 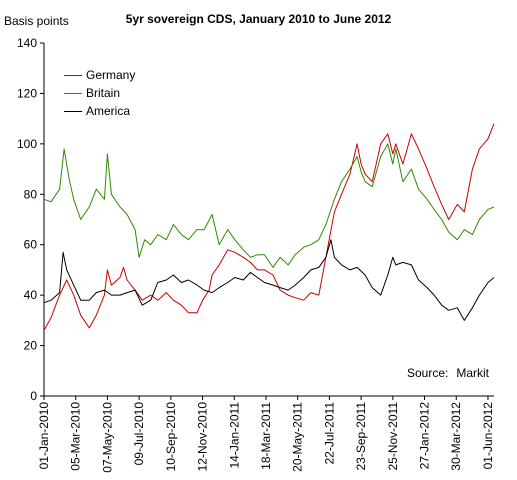 What do you see at coordinates (269, 280) in the screenshot?
I see `series-line-america` at bounding box center [269, 280].